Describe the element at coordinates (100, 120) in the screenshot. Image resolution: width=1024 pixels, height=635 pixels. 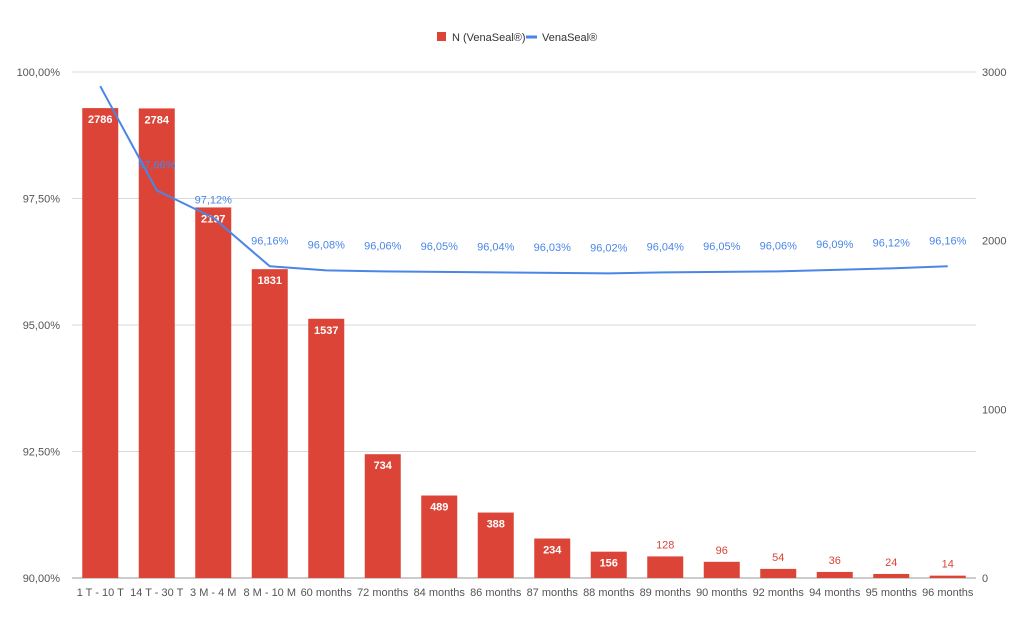
I see `bar-value-label: 2786` at that location.